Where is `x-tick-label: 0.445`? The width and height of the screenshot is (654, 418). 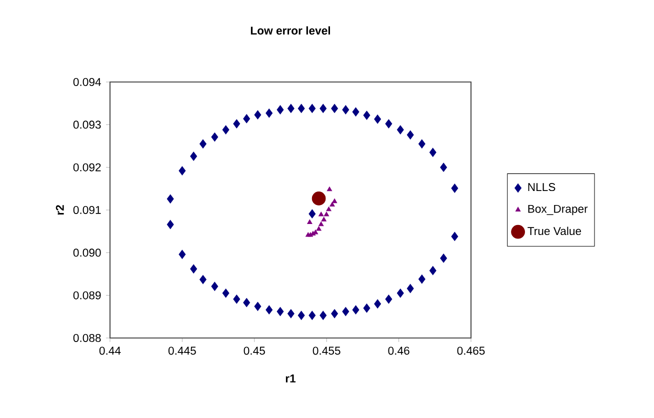 x-tick-label: 0.445 is located at coordinates (182, 350).